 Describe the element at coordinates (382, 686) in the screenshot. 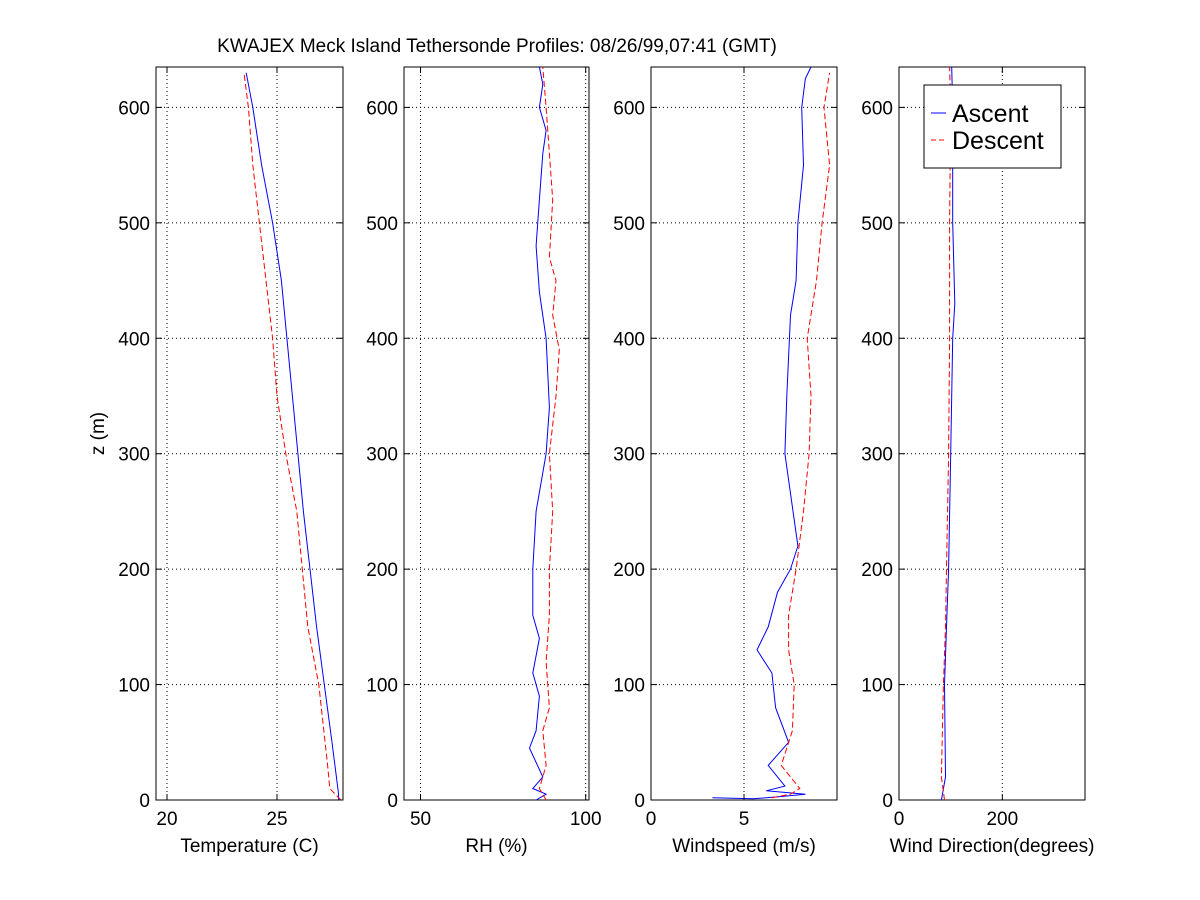

I see `rh-ytick-label: 100` at that location.